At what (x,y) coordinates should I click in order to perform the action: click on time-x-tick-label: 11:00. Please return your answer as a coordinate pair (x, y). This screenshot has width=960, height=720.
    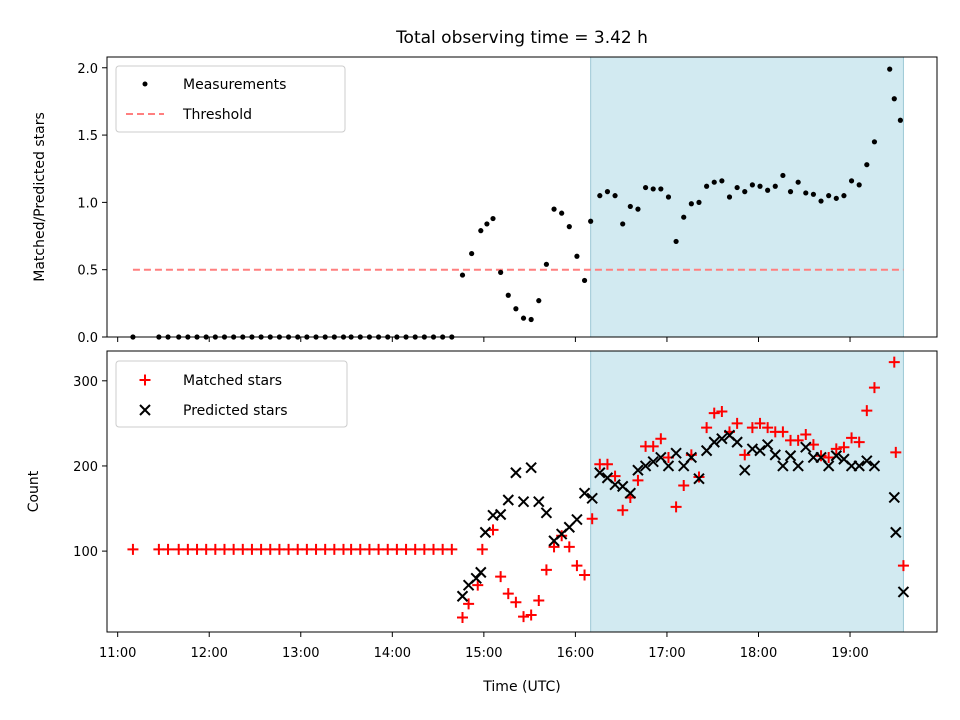
    Looking at the image, I should click on (117, 653).